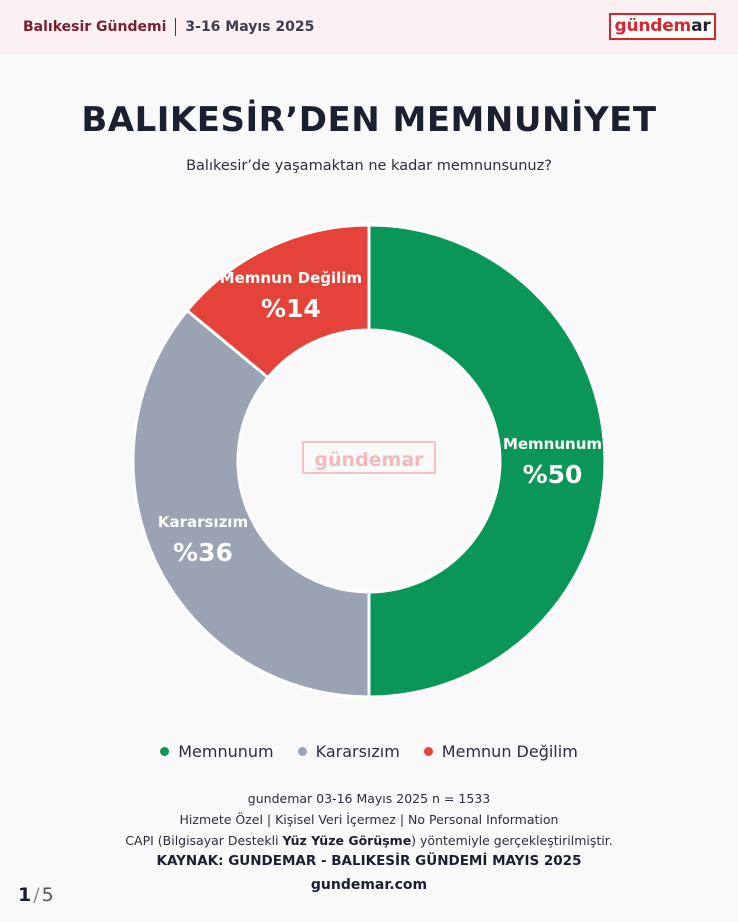 The height and width of the screenshot is (922, 738). Describe the element at coordinates (653, 26) in the screenshot. I see `brand-logo-main: gündem` at that location.